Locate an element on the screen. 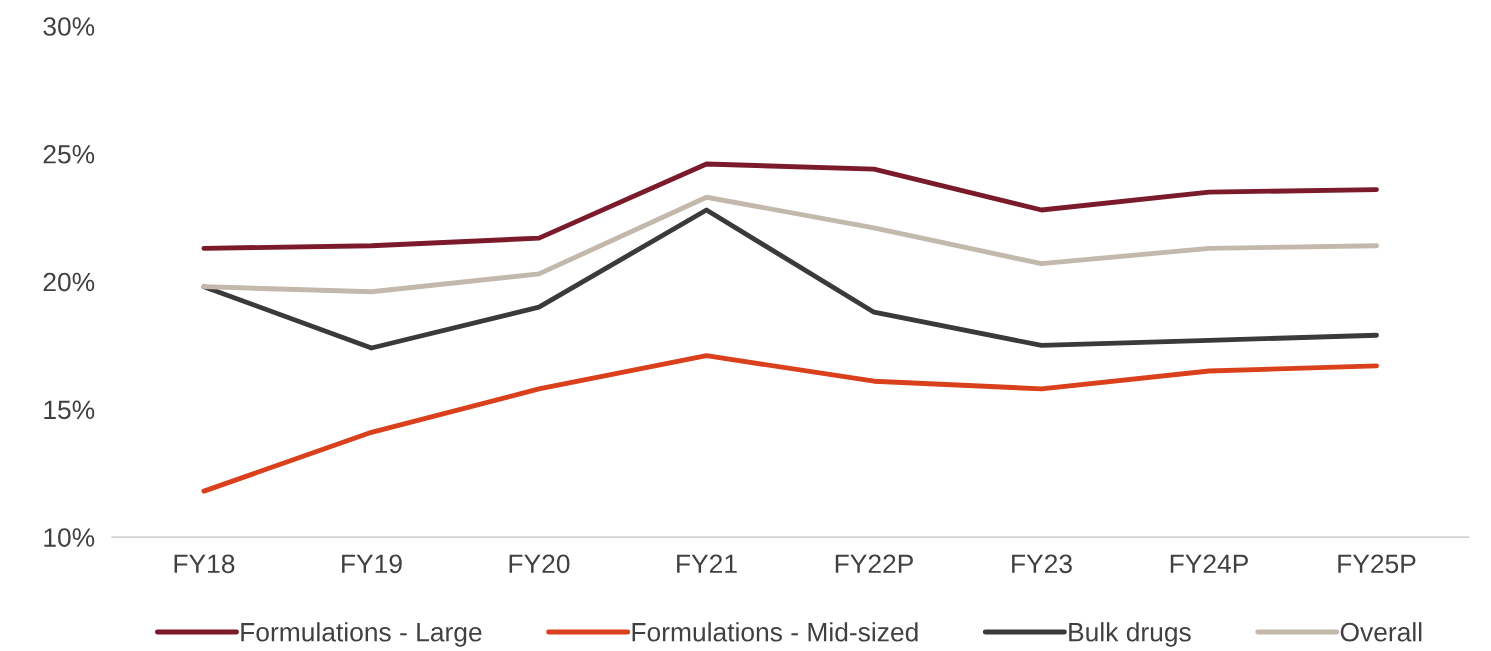  legend-label: Formulations - Mid-sized is located at coordinates (775, 632).